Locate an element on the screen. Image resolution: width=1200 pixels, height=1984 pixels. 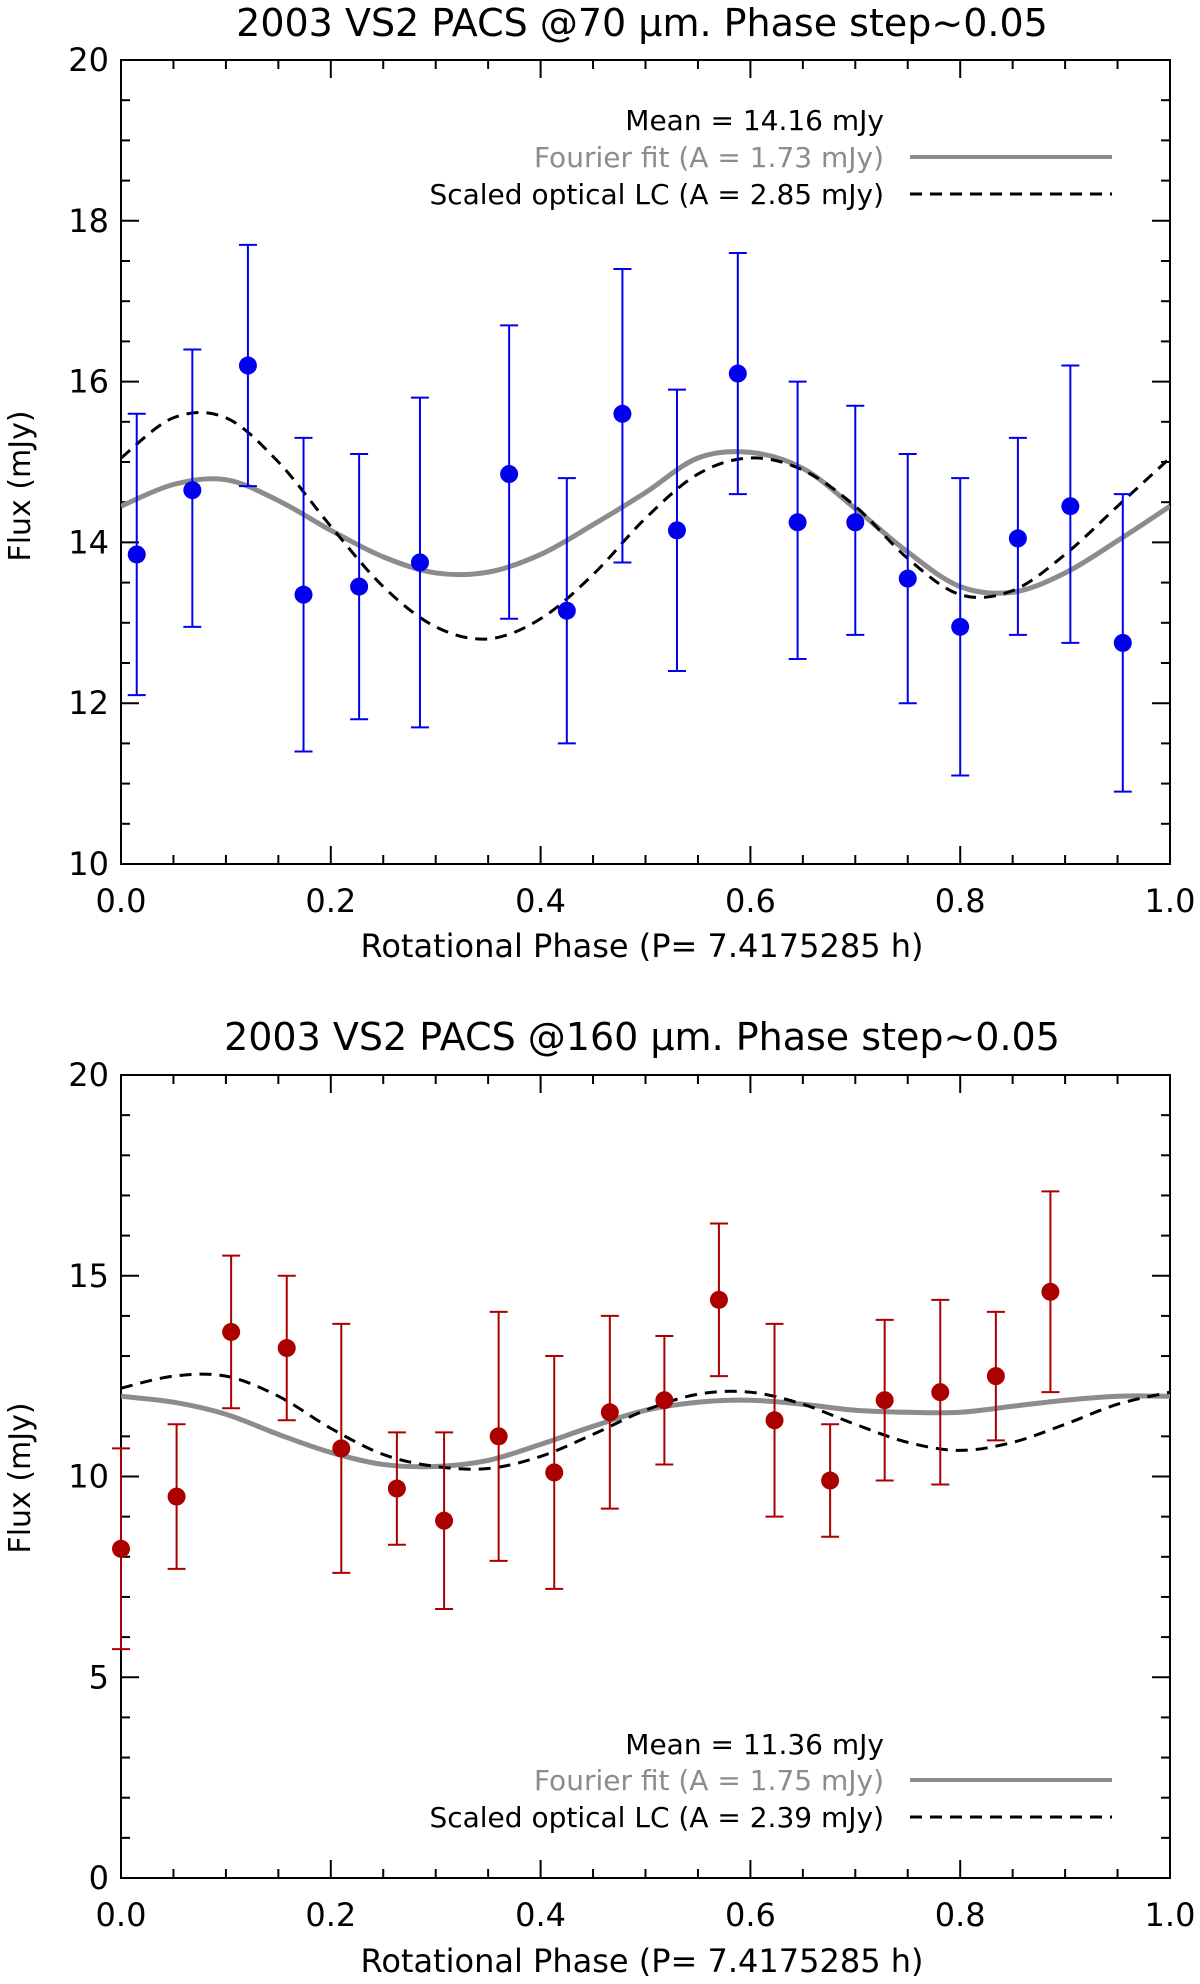
legend-optical-label: Scaled optical LC (A = 2.39 mJy) is located at coordinates (656, 1817).